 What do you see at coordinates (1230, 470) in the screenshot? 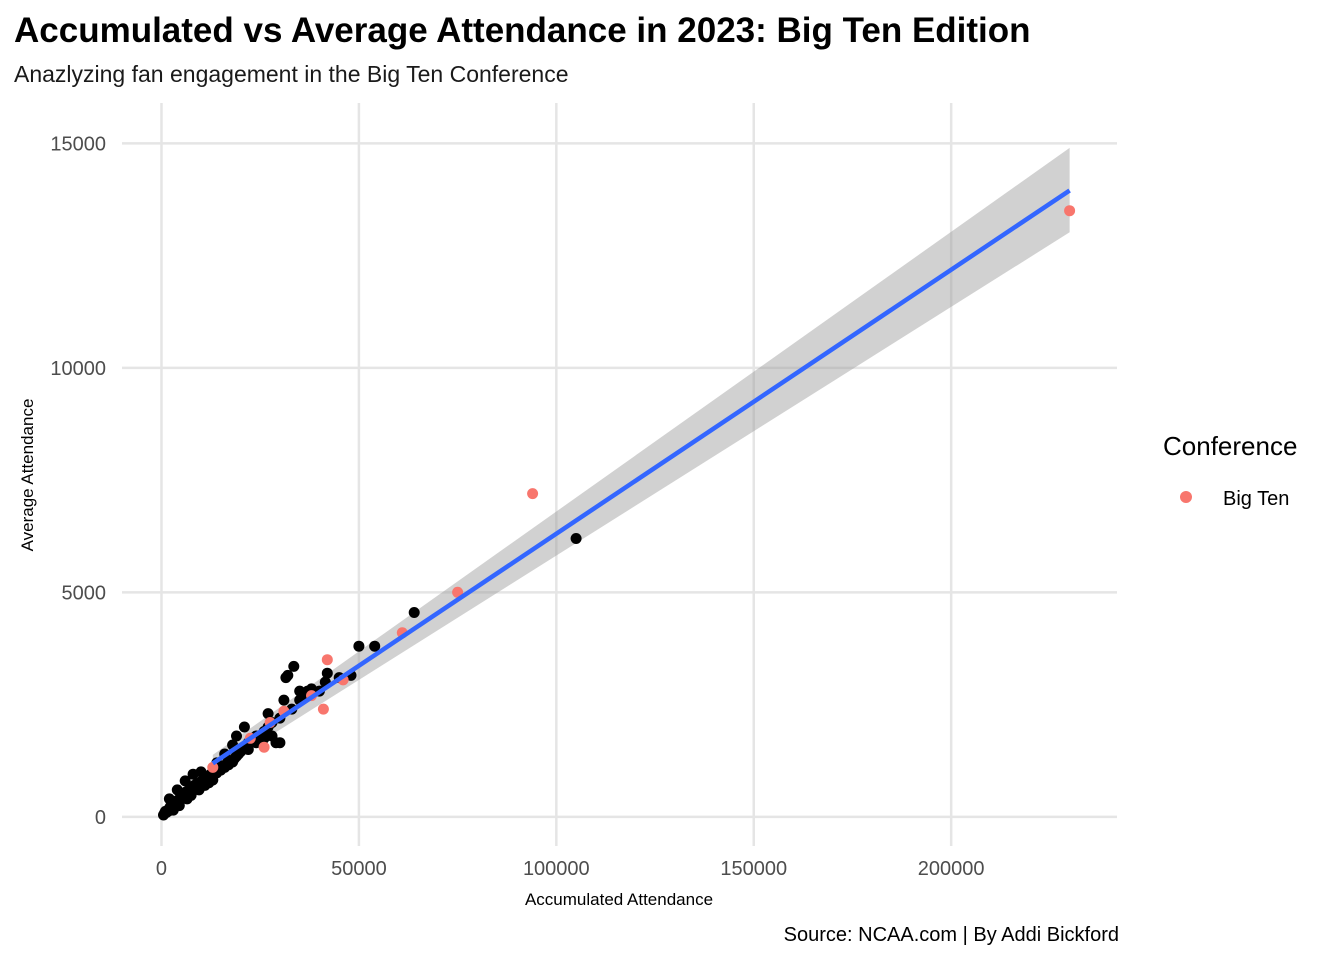
I see `legend: Conference Big Ten` at bounding box center [1230, 470].